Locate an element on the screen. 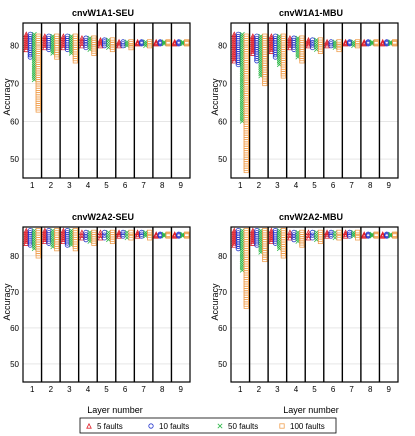  legend-box is located at coordinates (208, 425).